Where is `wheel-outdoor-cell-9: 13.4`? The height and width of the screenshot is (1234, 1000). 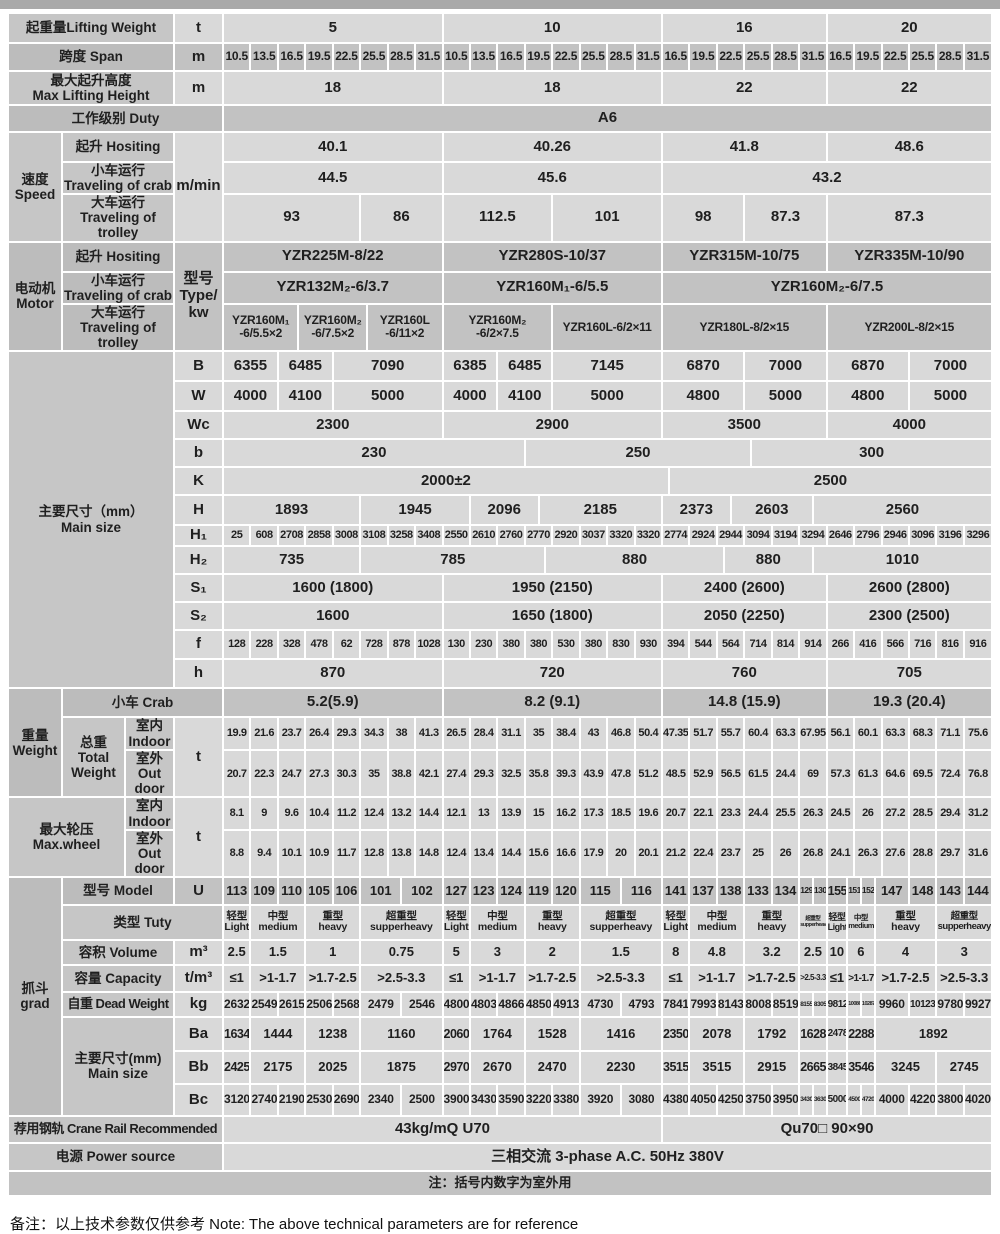
wheel-outdoor-cell-9: 13.4 is located at coordinates (483, 853).